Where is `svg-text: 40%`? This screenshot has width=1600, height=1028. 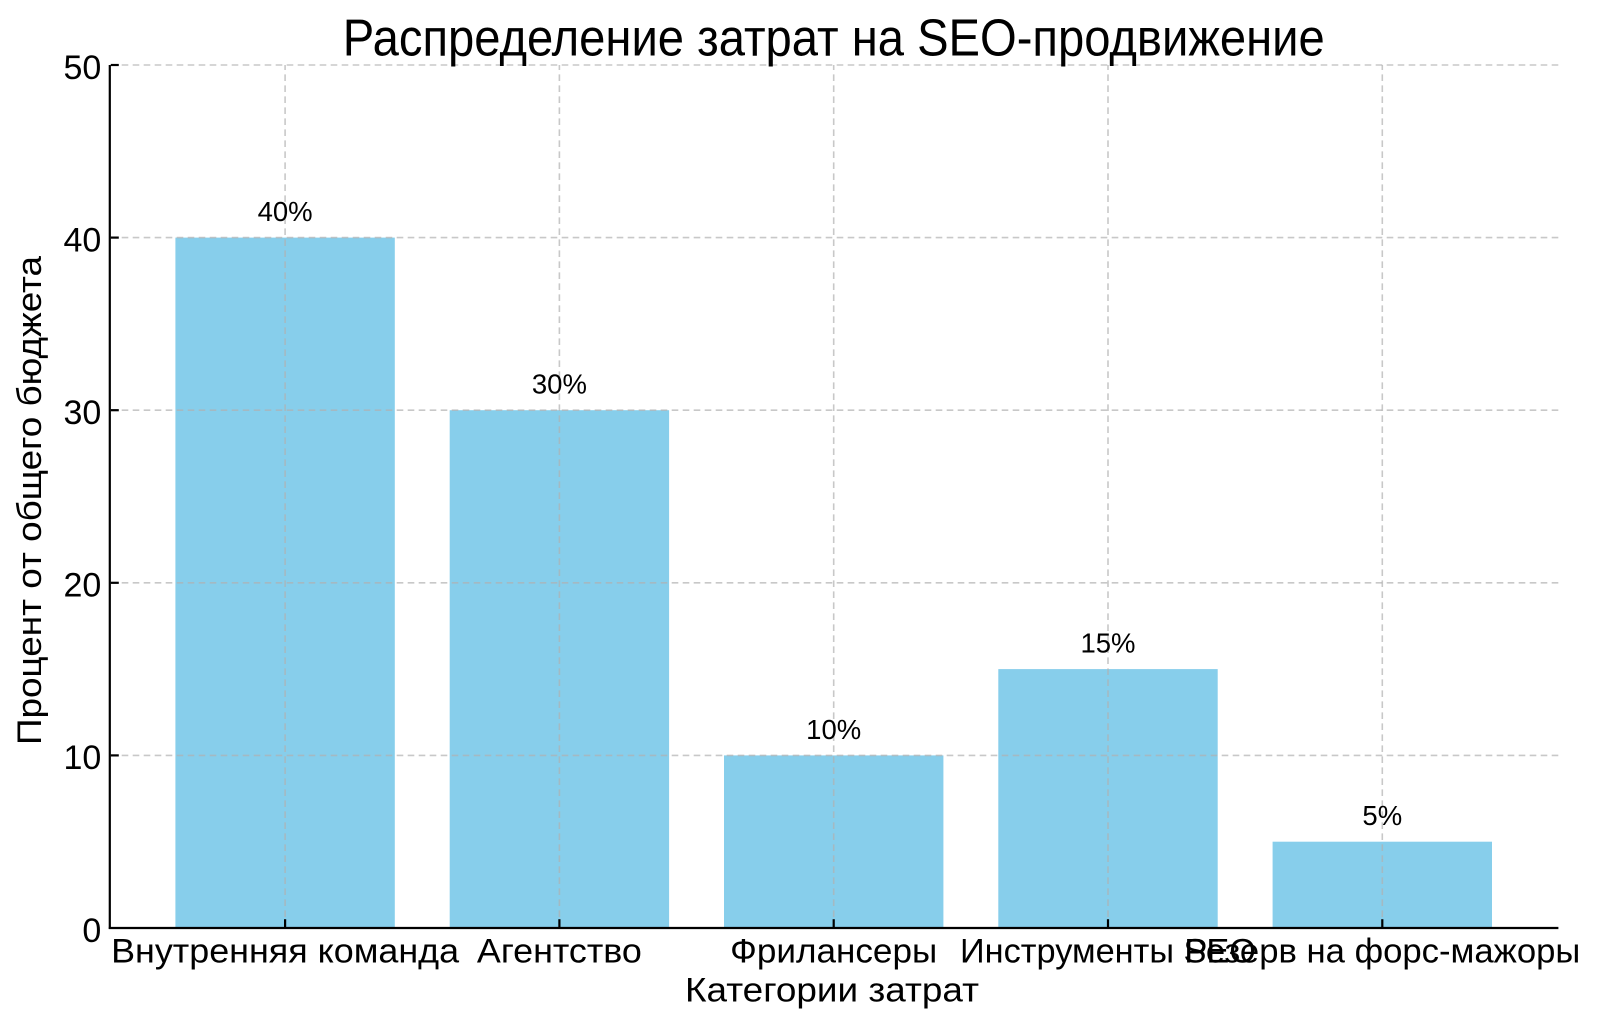
svg-text: 40% is located at coordinates (285, 211).